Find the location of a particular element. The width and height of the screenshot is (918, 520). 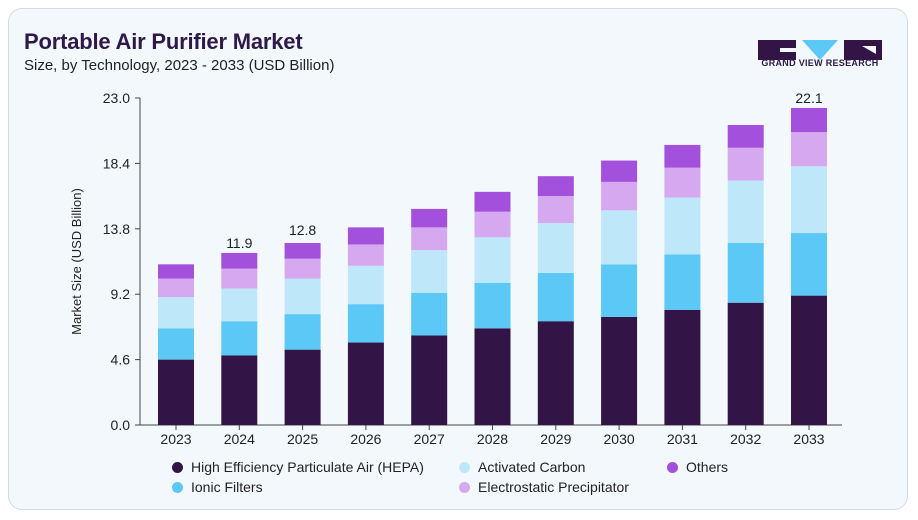

bar-segment-ionic-filters-2029 is located at coordinates (555, 297).